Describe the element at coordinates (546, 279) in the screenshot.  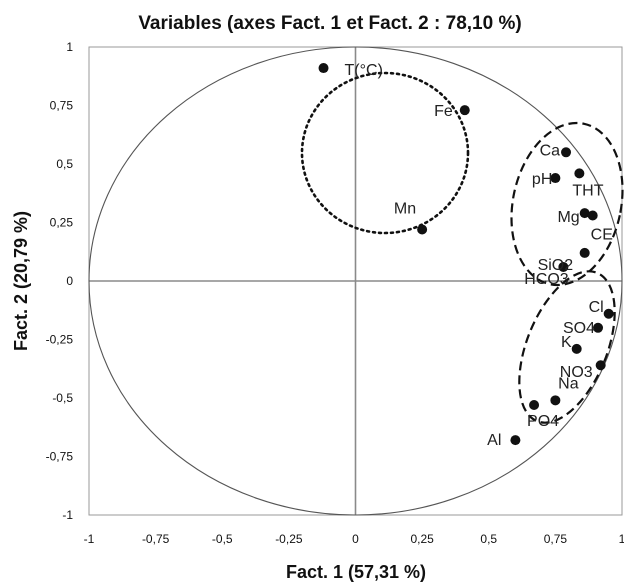
I see `point-label: HCO3` at that location.